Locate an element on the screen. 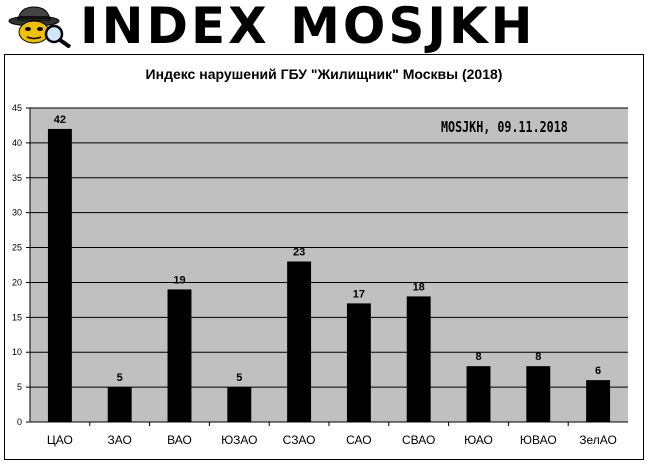 Image resolution: width=650 pixels, height=465 pixels. y-tick-label: 40 is located at coordinates (17, 143).